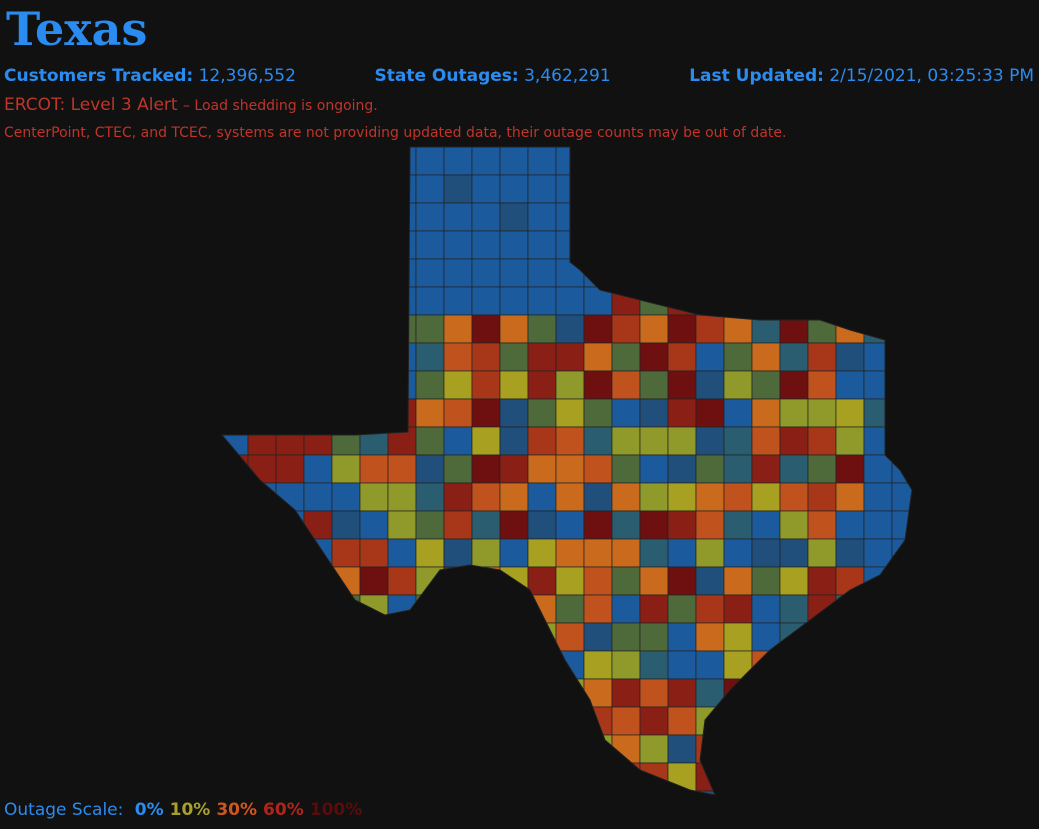 Image resolution: width=1039 pixels, height=829 pixels. What do you see at coordinates (183, 810) in the screenshot?
I see `outage-scale: Outage Scale: 0% 10% 30% 60% 100%` at bounding box center [183, 810].